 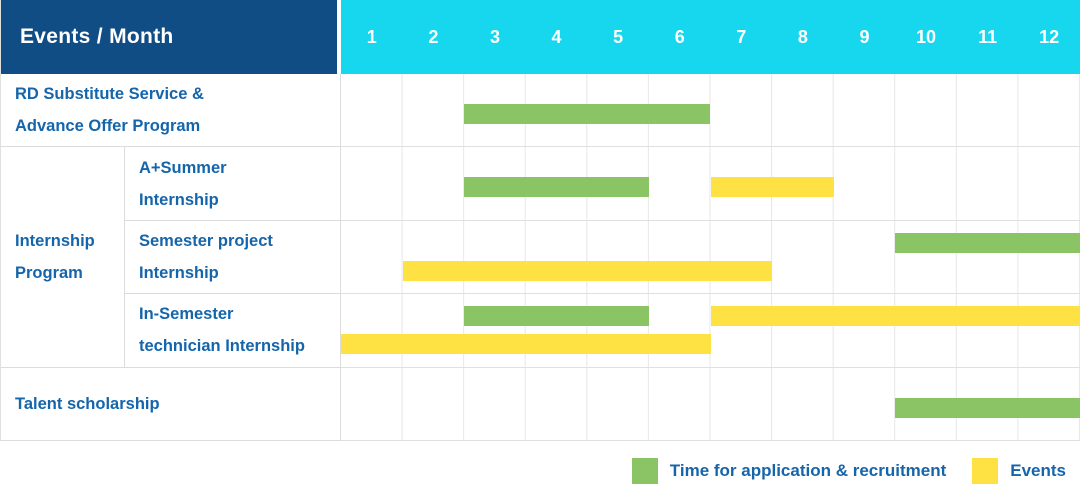 What do you see at coordinates (1038, 470) in the screenshot?
I see `legend-label: Events` at bounding box center [1038, 470].